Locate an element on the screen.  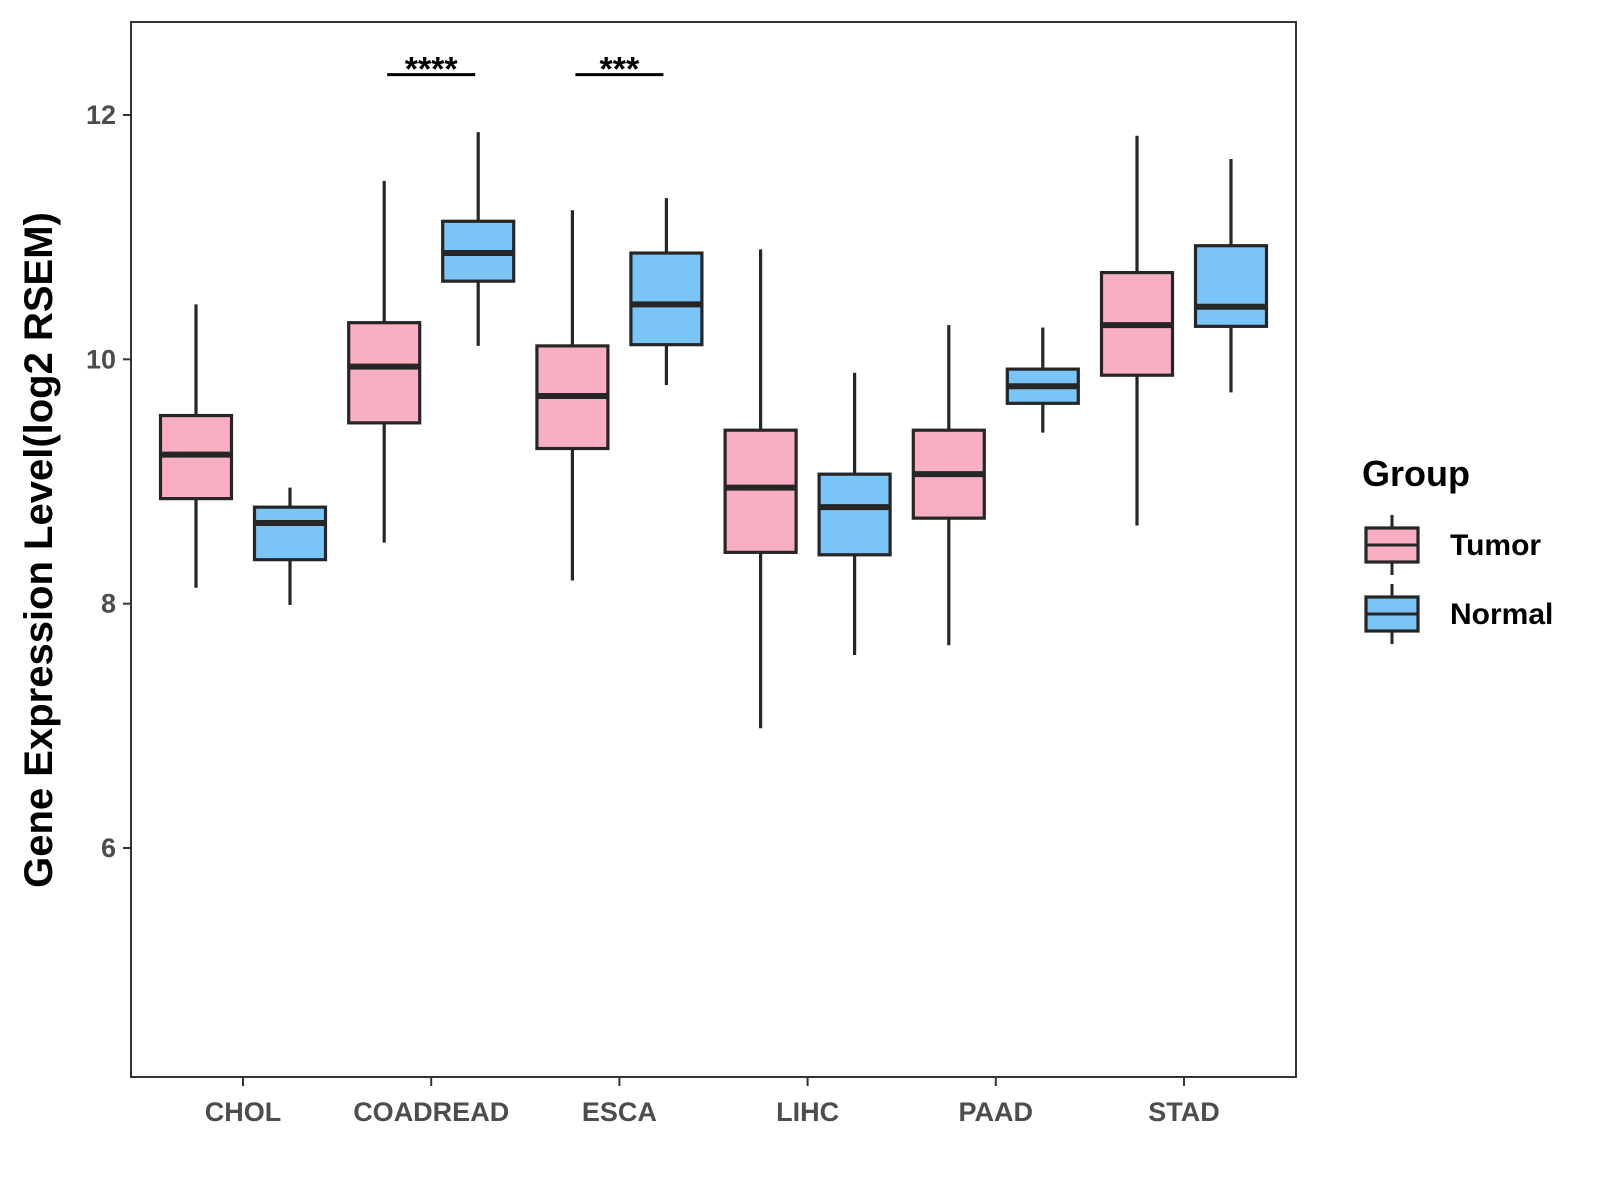
legend-label-tumor: Tumor is located at coordinates (1495, 545).